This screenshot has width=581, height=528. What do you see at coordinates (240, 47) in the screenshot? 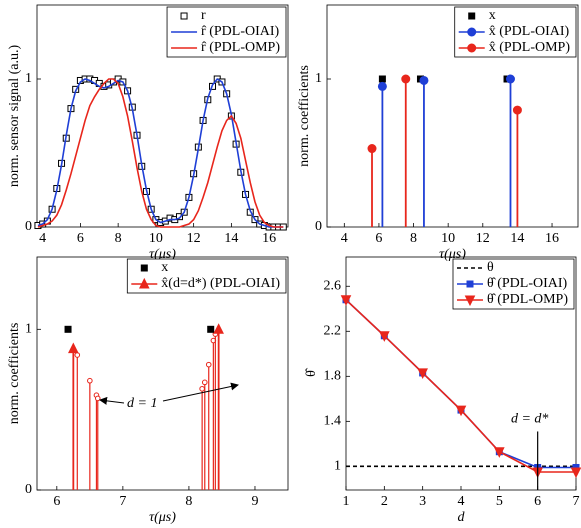
I see `legend-label: r̂ (PDL-OMP)` at bounding box center [240, 47].